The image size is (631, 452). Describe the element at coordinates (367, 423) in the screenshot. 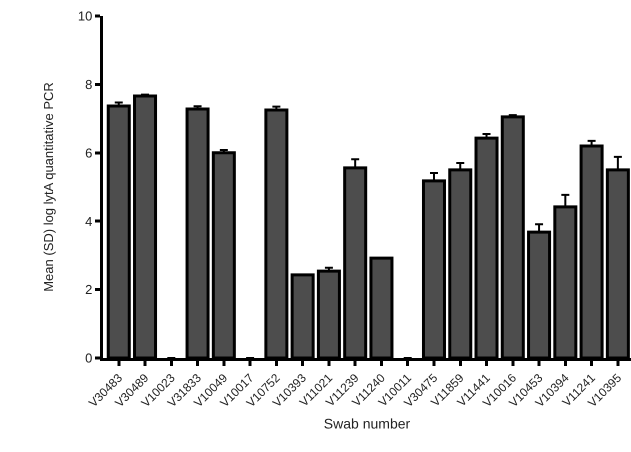

I see `x-axis-title: Swab number` at that location.